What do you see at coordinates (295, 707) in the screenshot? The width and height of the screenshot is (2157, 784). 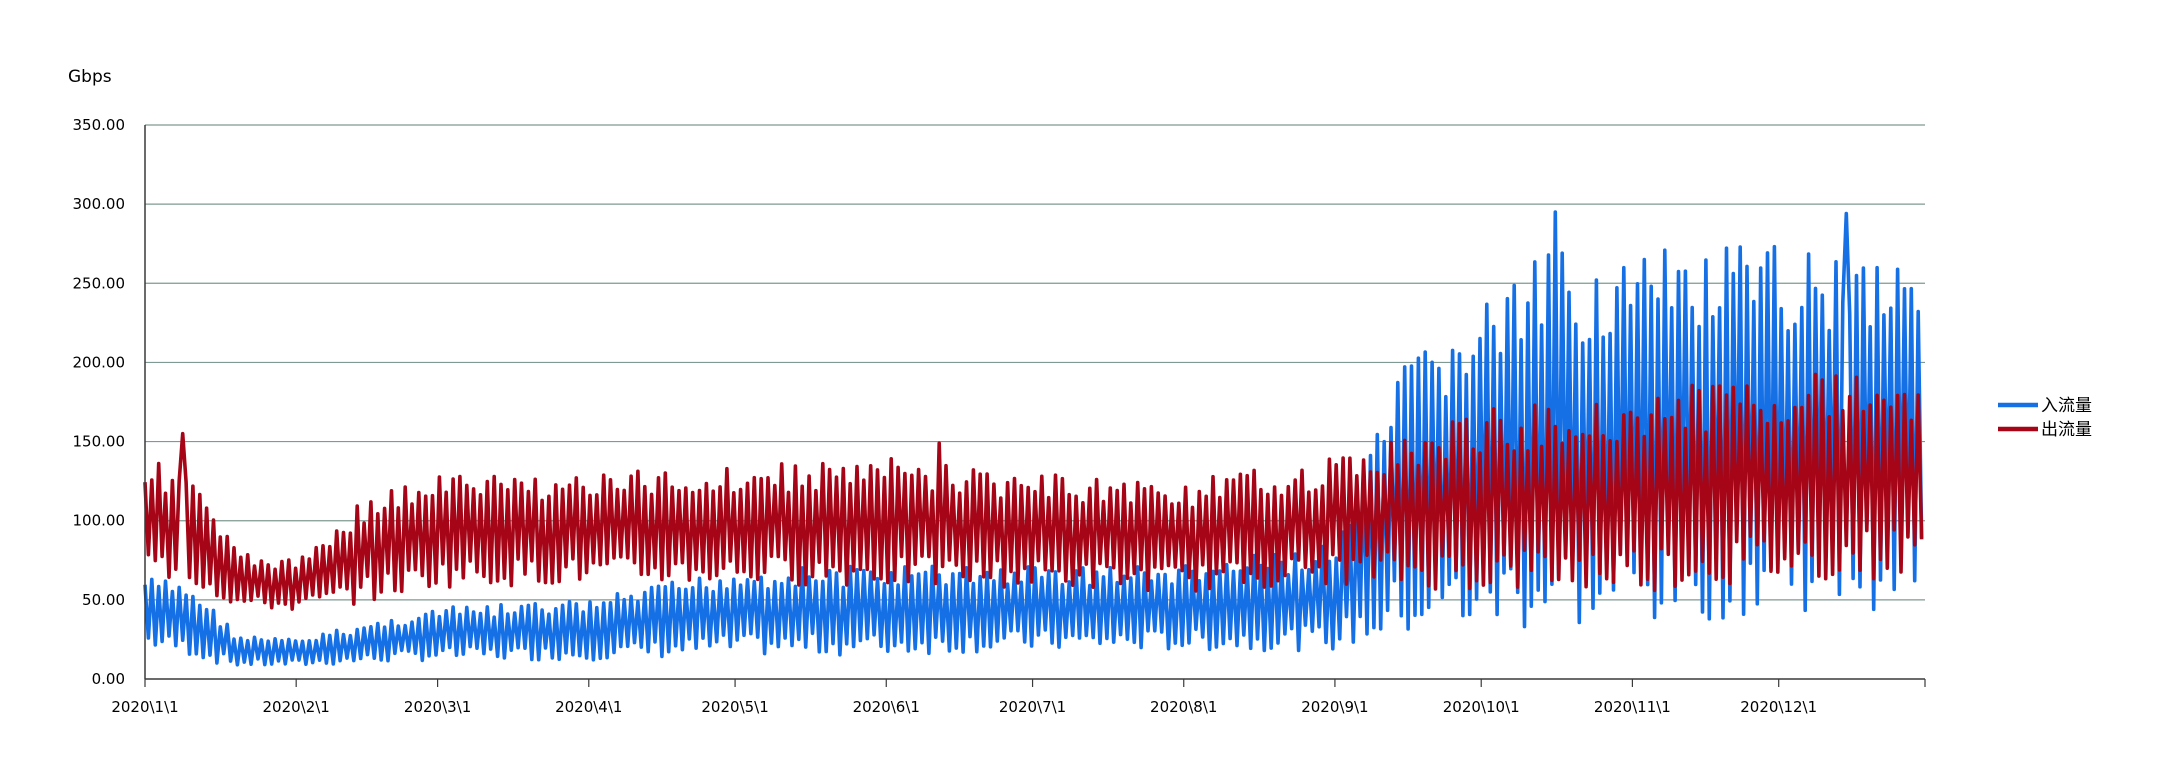 I see `x-tick-label: 2020\2\1` at bounding box center [295, 707].